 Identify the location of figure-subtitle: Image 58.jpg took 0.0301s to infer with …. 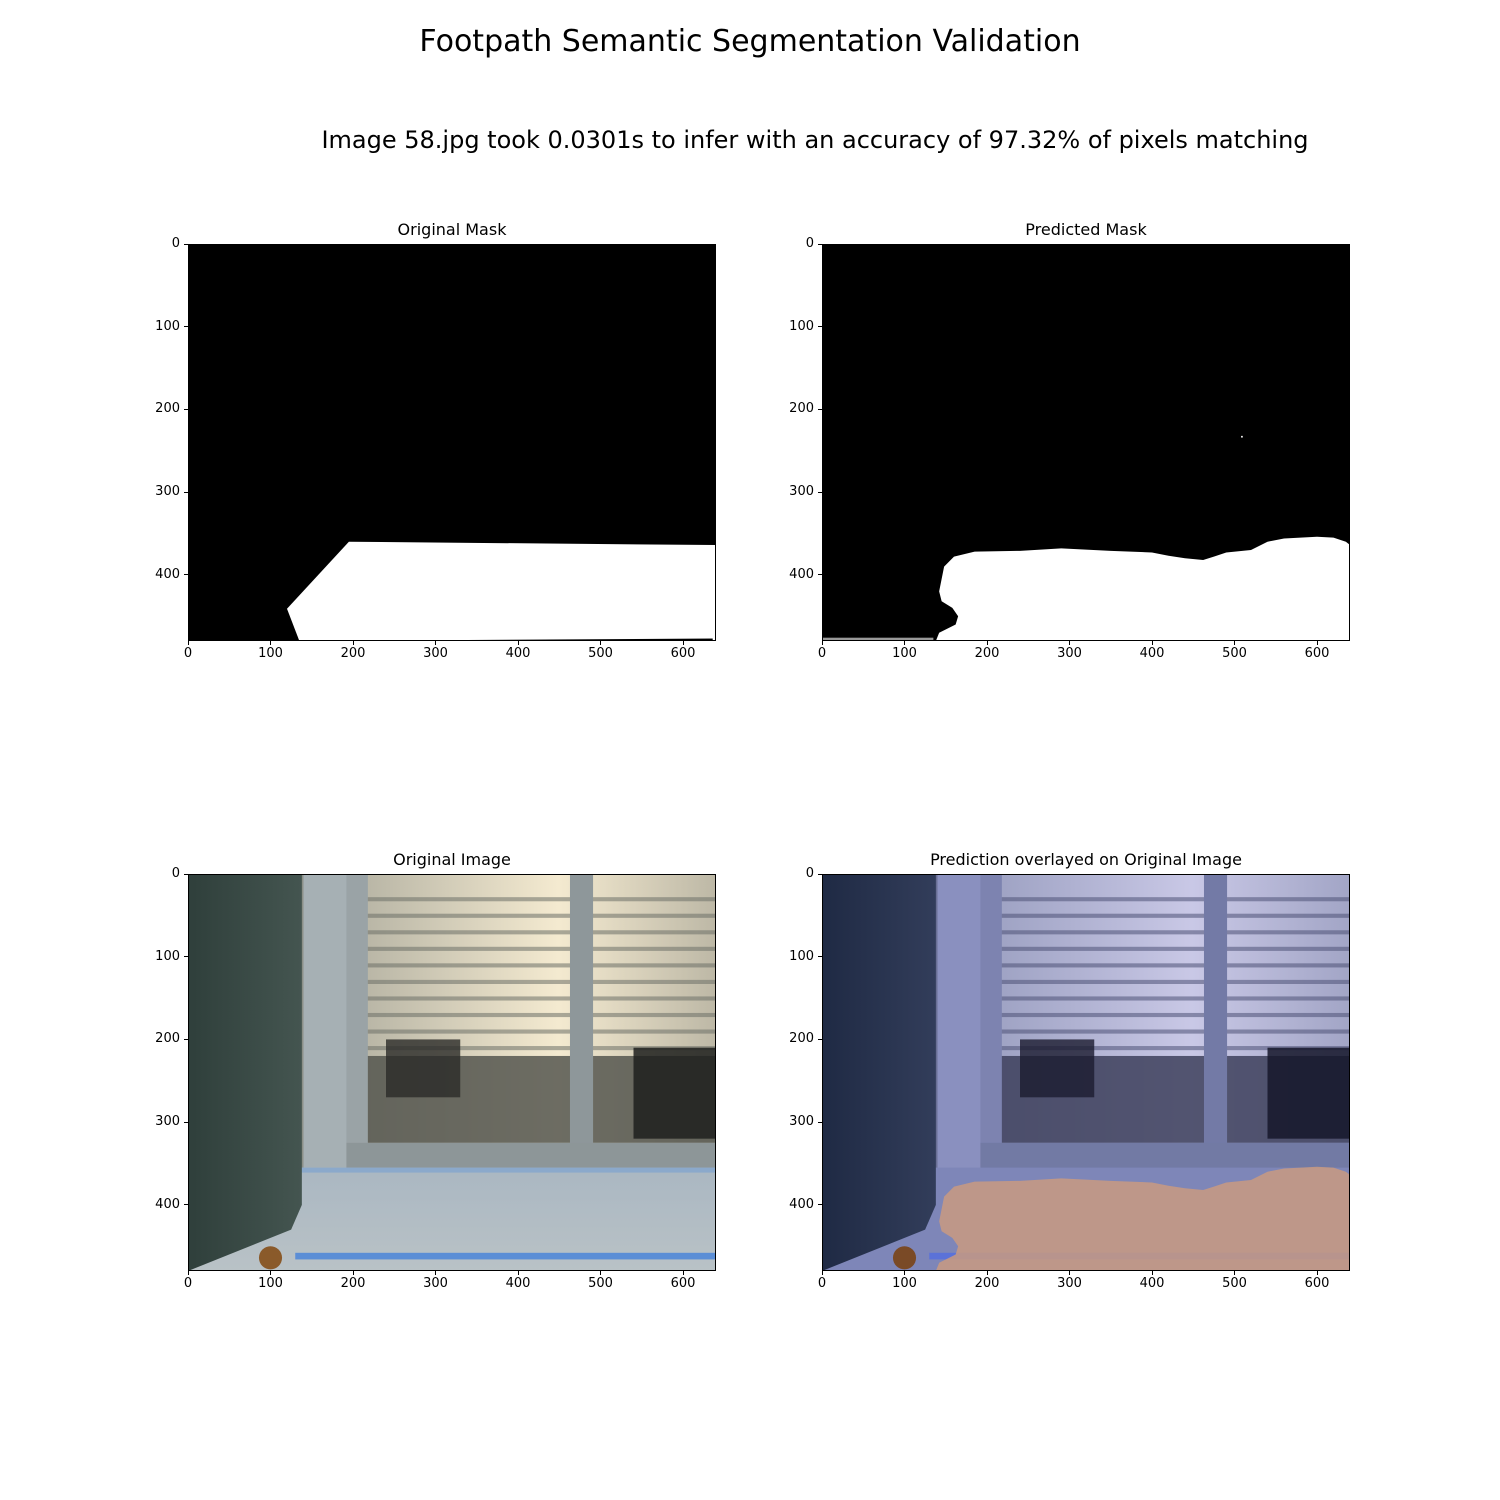
(815, 140).